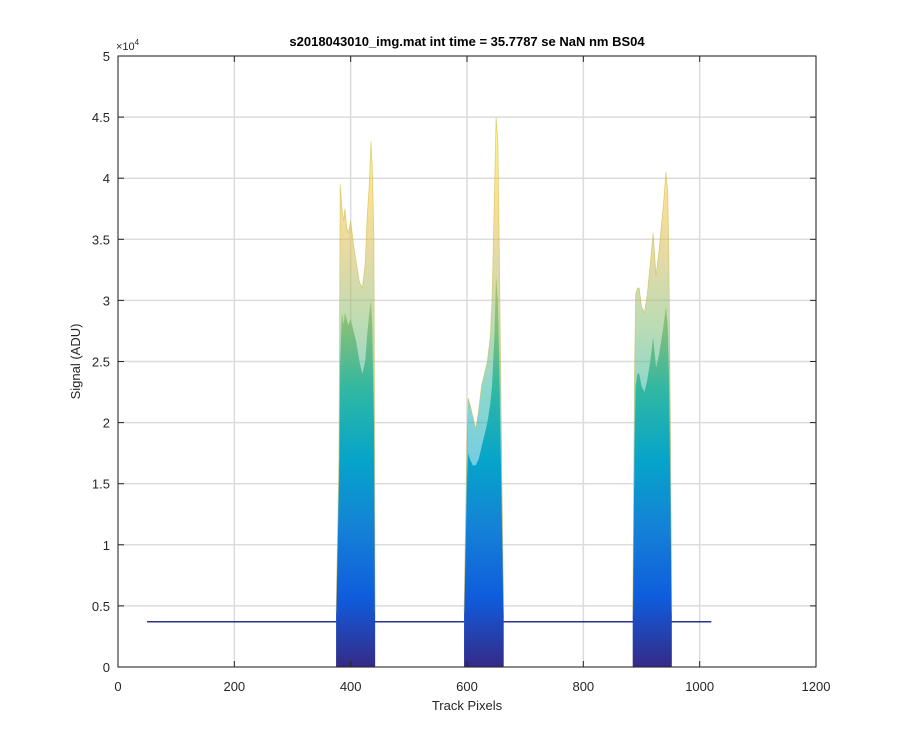 The width and height of the screenshot is (900, 750). I want to click on y-tick-label: 0, so click(106, 667).